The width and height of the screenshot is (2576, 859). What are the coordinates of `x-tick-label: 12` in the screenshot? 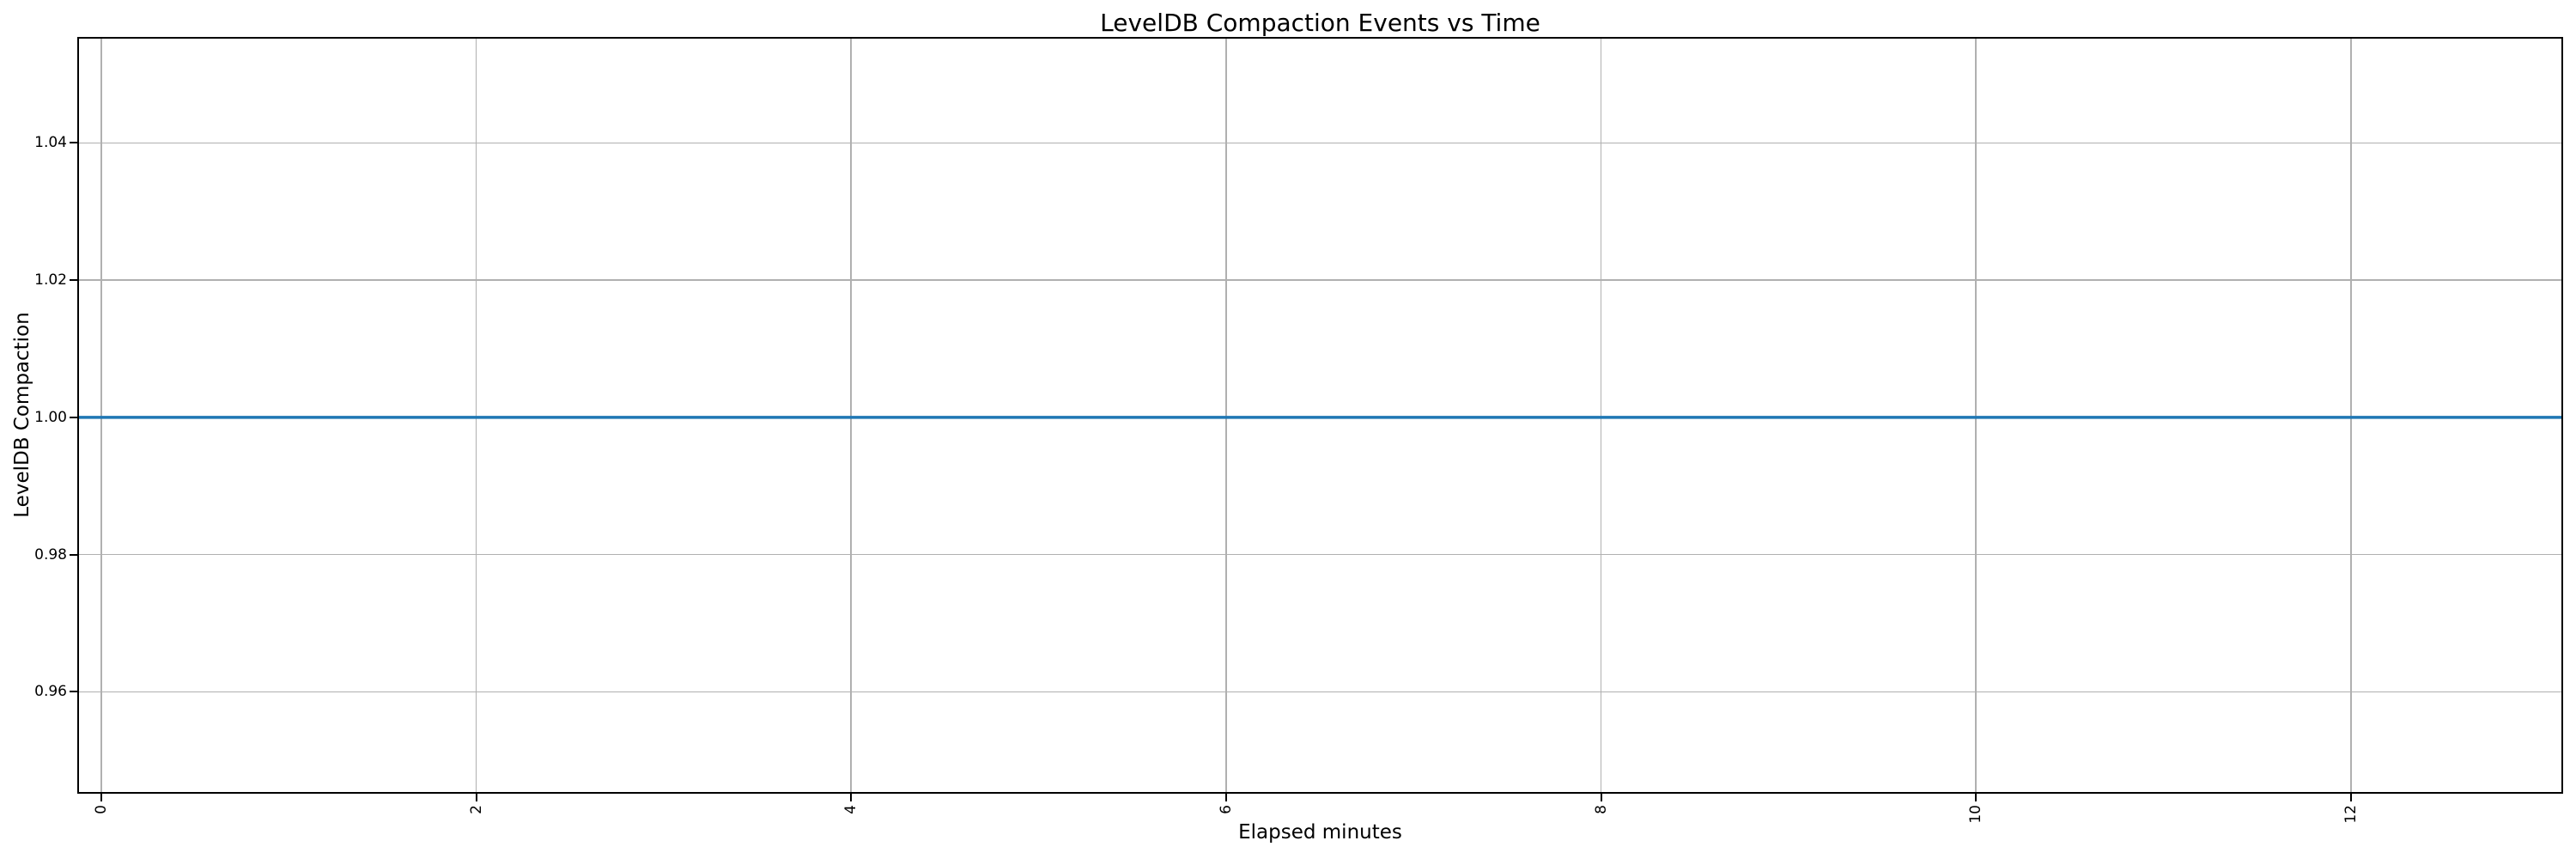 It's located at (2351, 814).